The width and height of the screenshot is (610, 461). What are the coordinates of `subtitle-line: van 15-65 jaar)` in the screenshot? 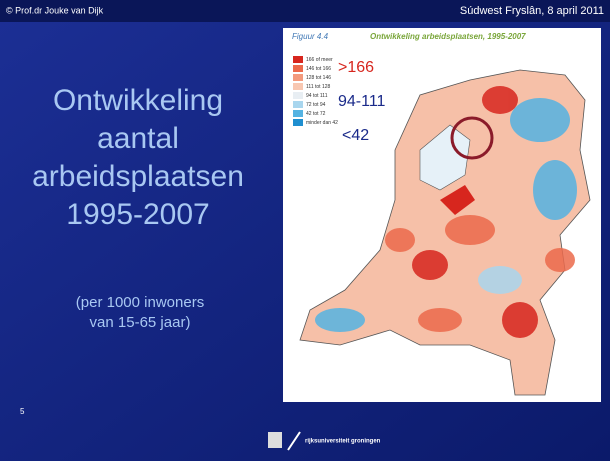 It's located at (140, 322).